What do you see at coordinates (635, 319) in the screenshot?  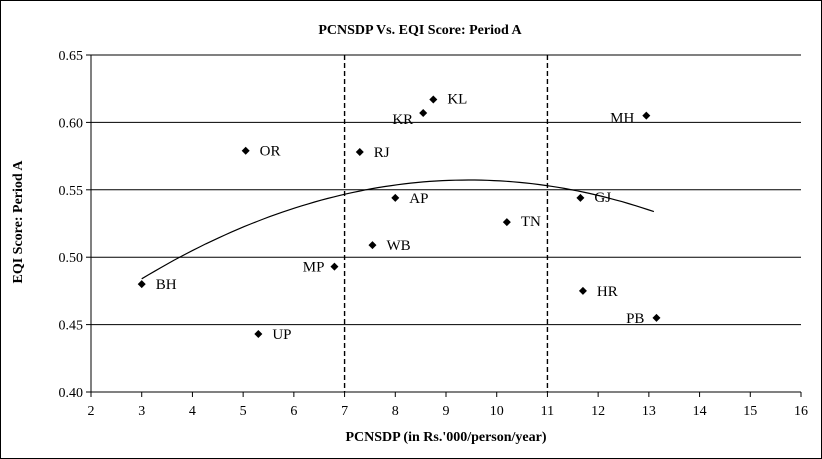 I see `point-label-pb: PB` at bounding box center [635, 319].